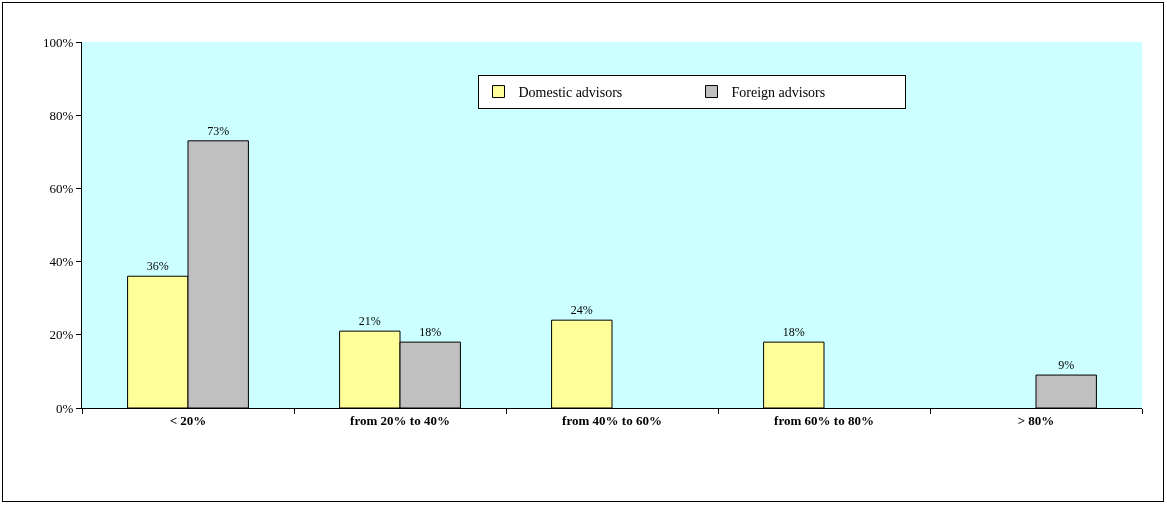 This screenshot has height=506, width=1167. I want to click on x-tick-label: > 80%, so click(1036, 420).